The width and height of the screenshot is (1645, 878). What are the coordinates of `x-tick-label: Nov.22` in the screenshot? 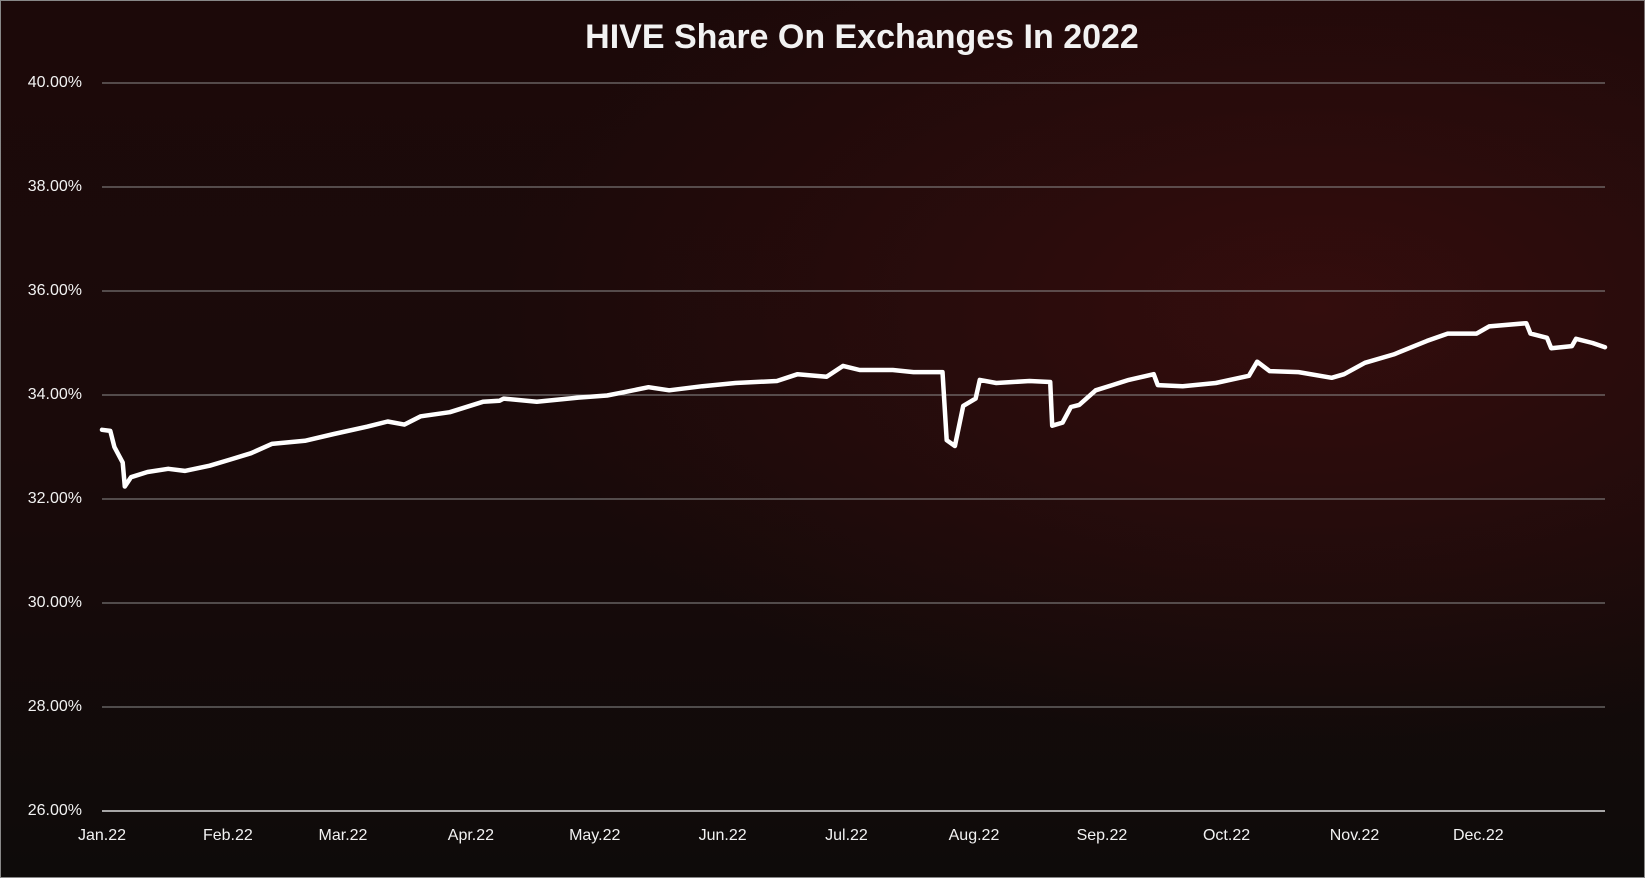 It's located at (1355, 835).